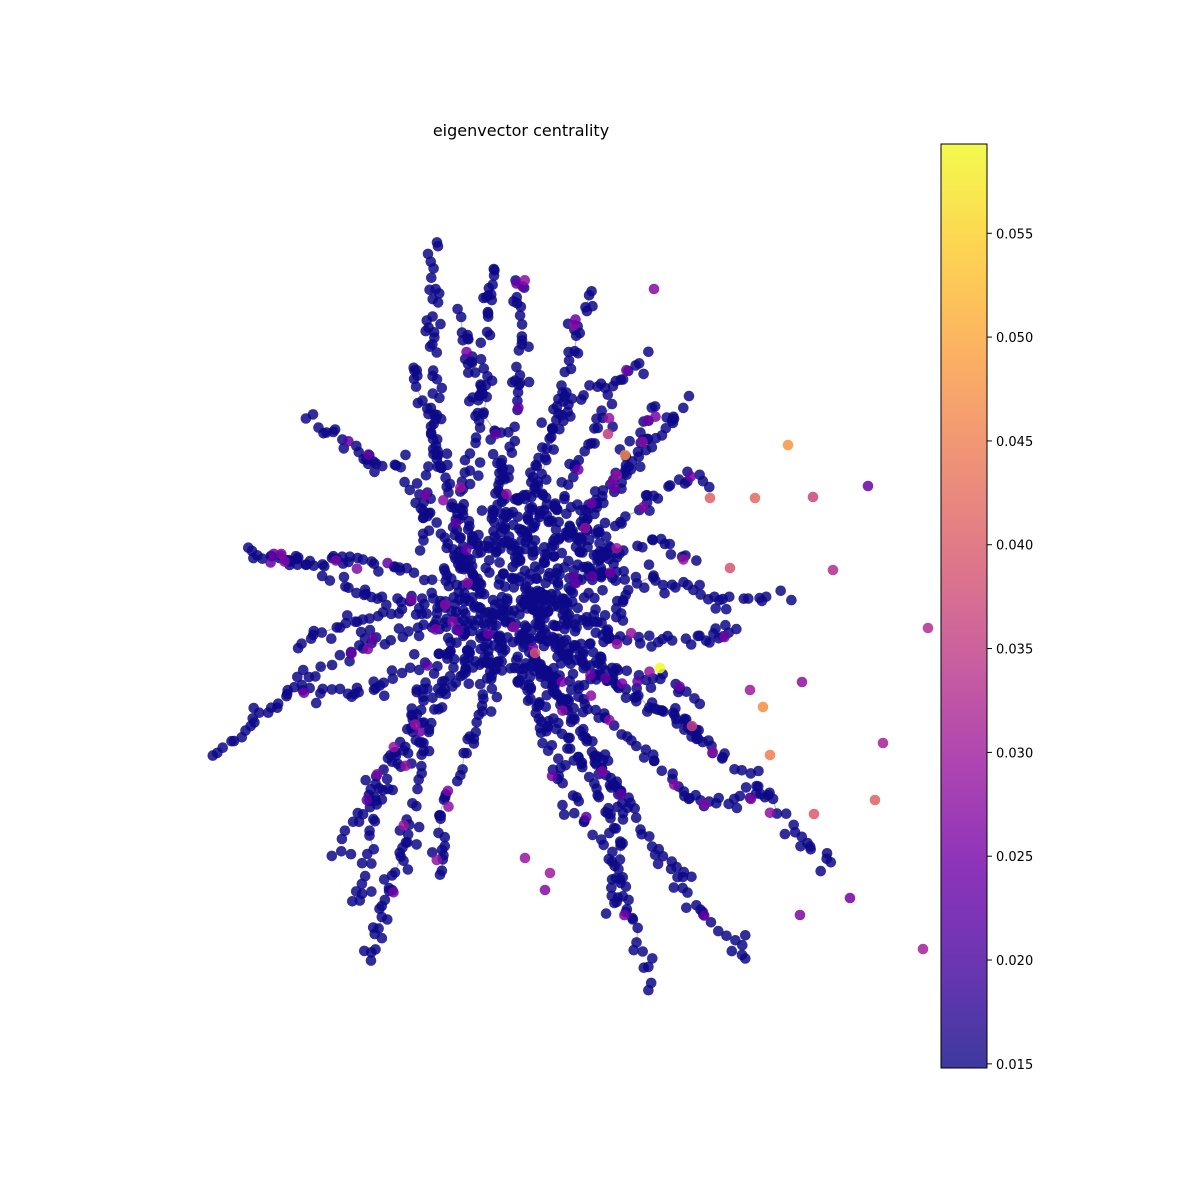  What do you see at coordinates (1014, 857) in the screenshot?
I see `colorbar-tick-label: 0.025` at bounding box center [1014, 857].